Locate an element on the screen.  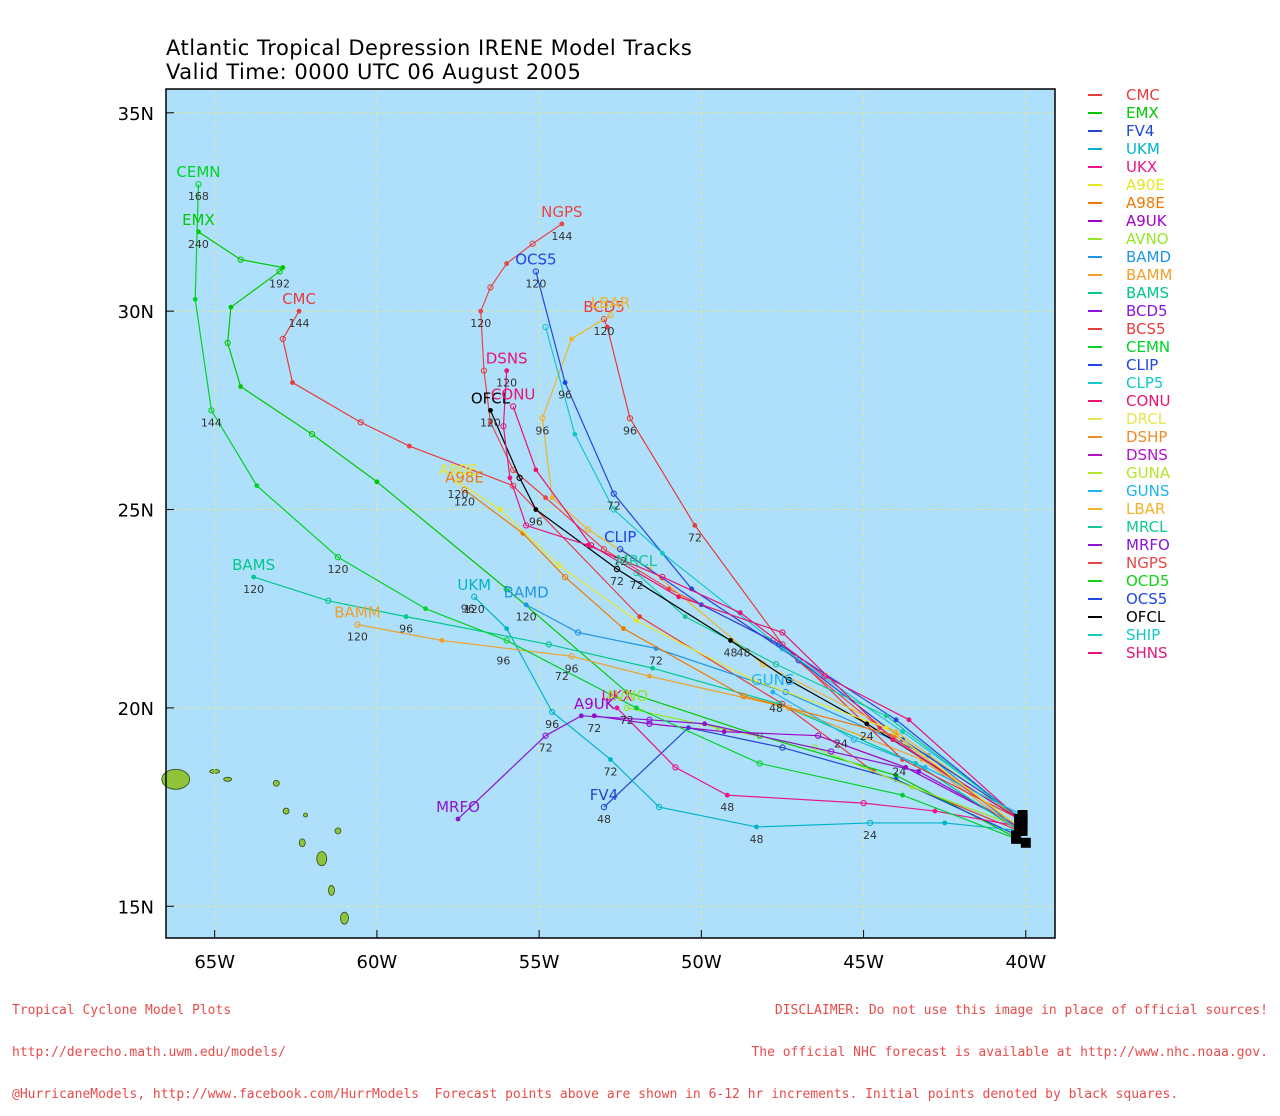
track-name-label: FV4 is located at coordinates (604, 795).